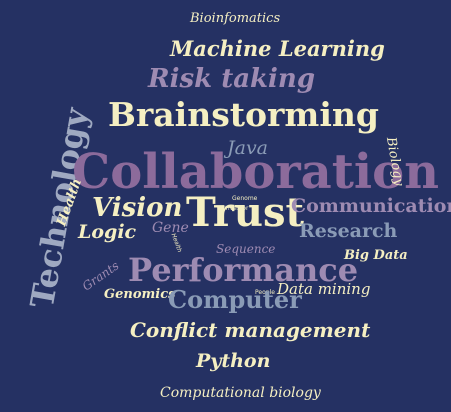 This screenshot has height=412, width=451. Describe the element at coordinates (246, 249) in the screenshot. I see `word-sequence: Sequence` at that location.